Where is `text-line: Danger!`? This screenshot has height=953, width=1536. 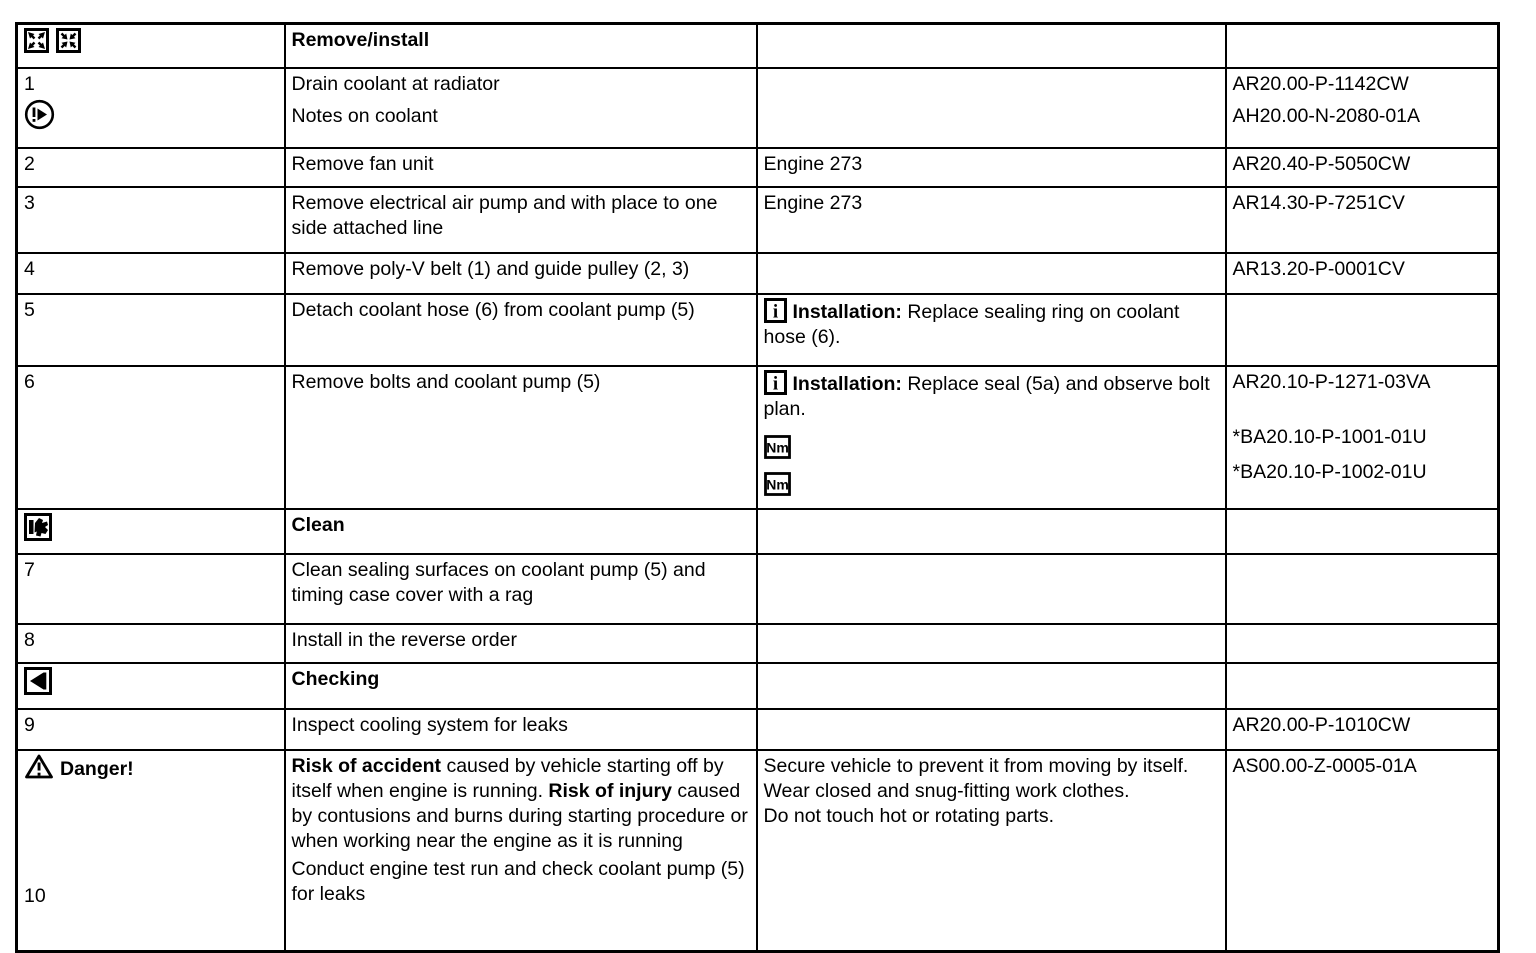 text-line: Danger! is located at coordinates (151, 768).